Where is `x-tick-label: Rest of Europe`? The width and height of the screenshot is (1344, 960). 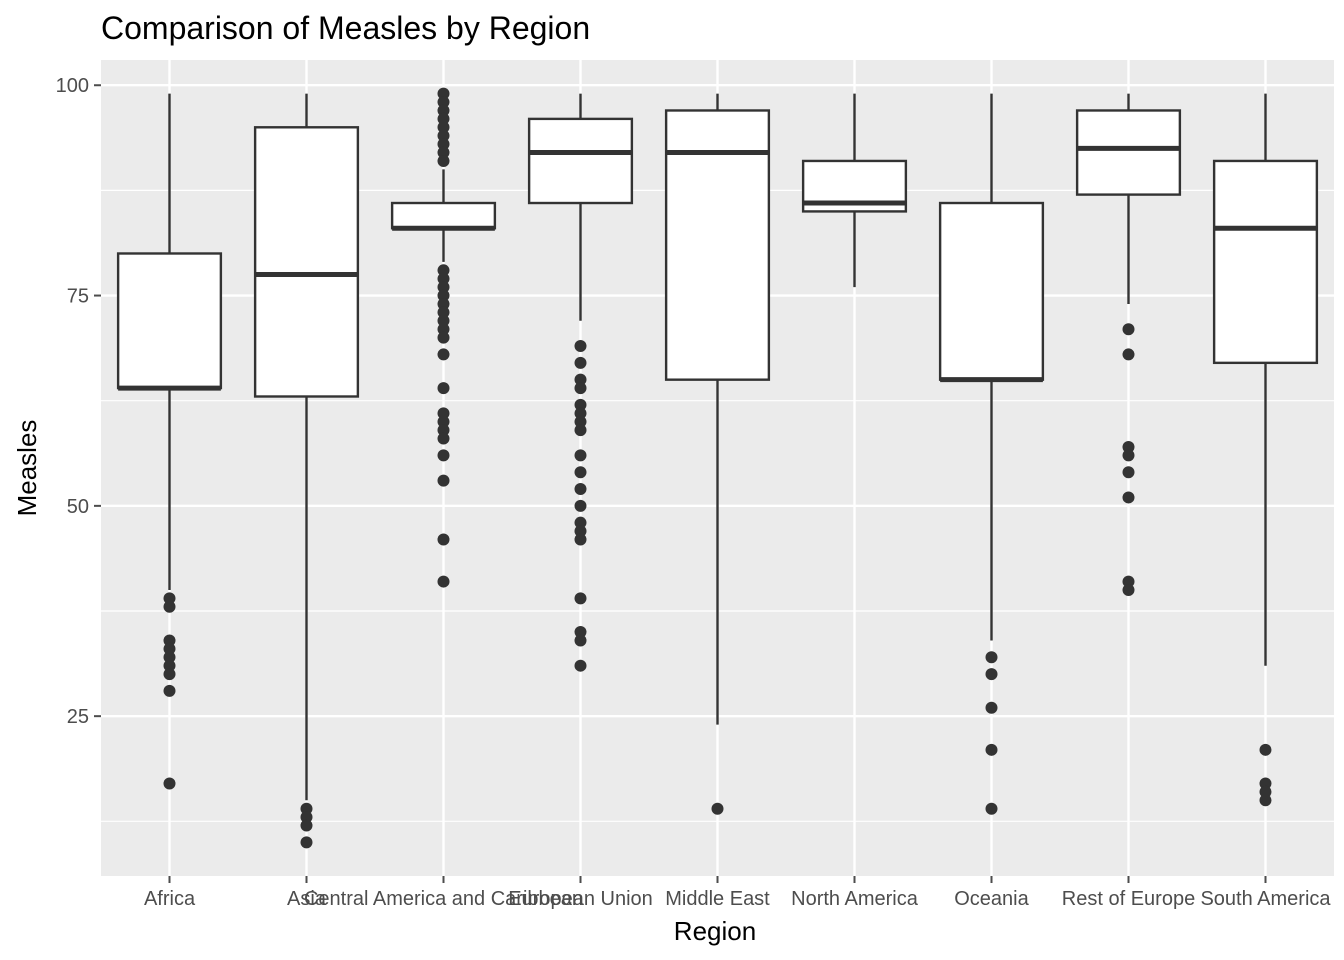
x-tick-label: Rest of Europe is located at coordinates (1128, 899).